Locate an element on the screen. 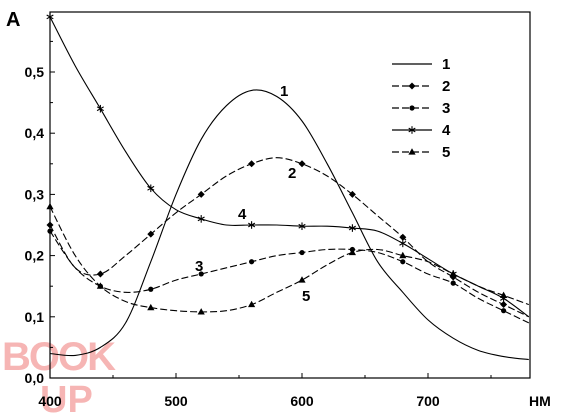 This screenshot has width=570, height=415. curve-label-1: 1 is located at coordinates (284, 91).